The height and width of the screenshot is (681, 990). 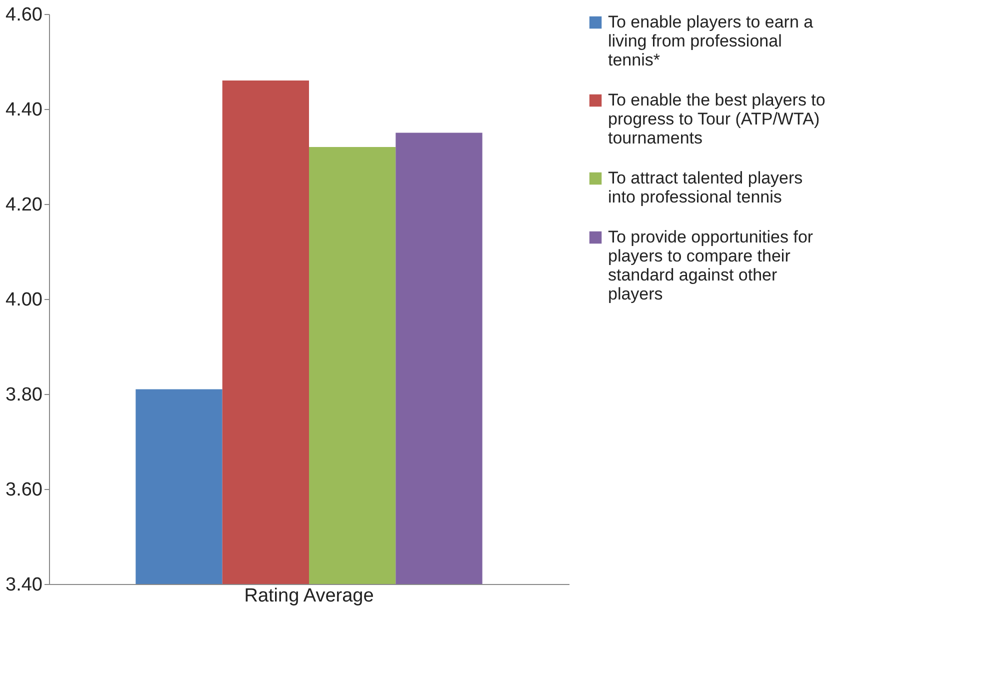 What do you see at coordinates (24, 395) in the screenshot?
I see `y-tick-label: 3.80` at bounding box center [24, 395].